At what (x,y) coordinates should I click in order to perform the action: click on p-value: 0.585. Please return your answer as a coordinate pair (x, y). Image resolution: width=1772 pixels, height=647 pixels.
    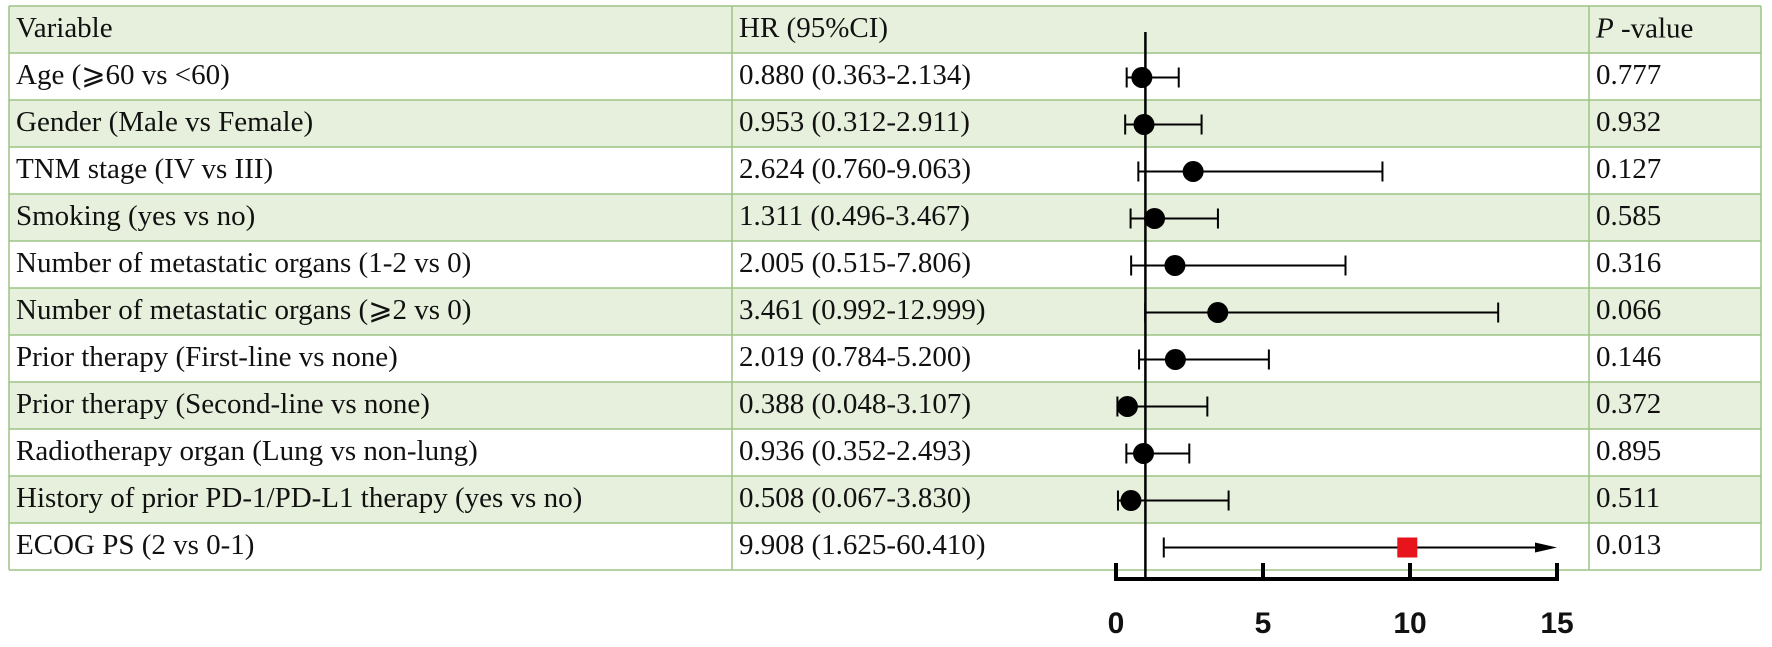
    Looking at the image, I should click on (1628, 216).